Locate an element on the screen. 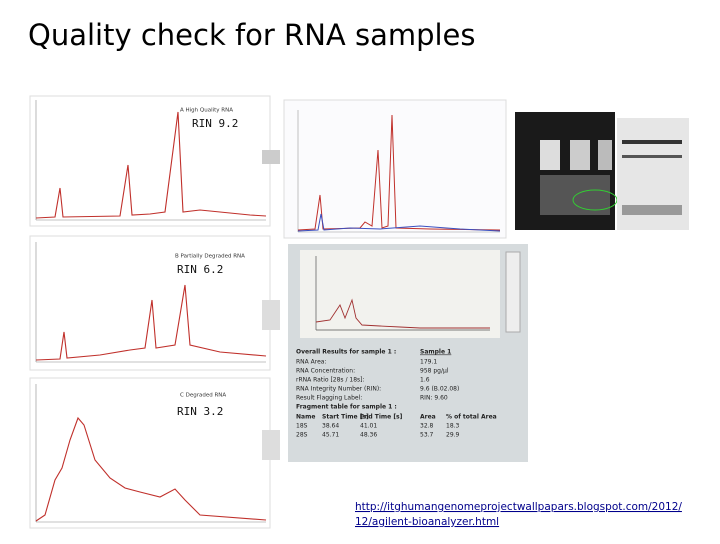 Image resolution: width=720 pixels, height=544 pixels. sample-name: Sample 1 is located at coordinates (435, 352).